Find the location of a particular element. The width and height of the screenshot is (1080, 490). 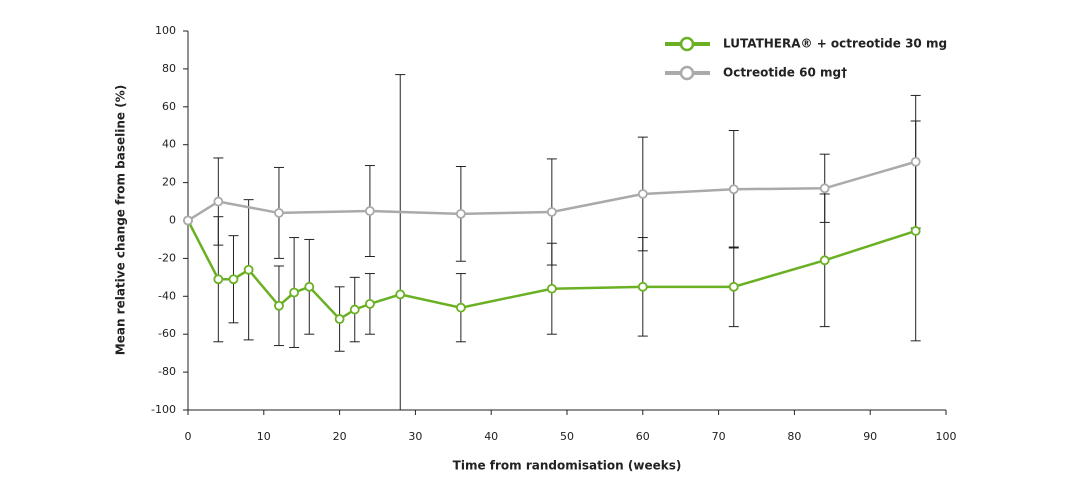

x-tick-label: 70 is located at coordinates (719, 436).